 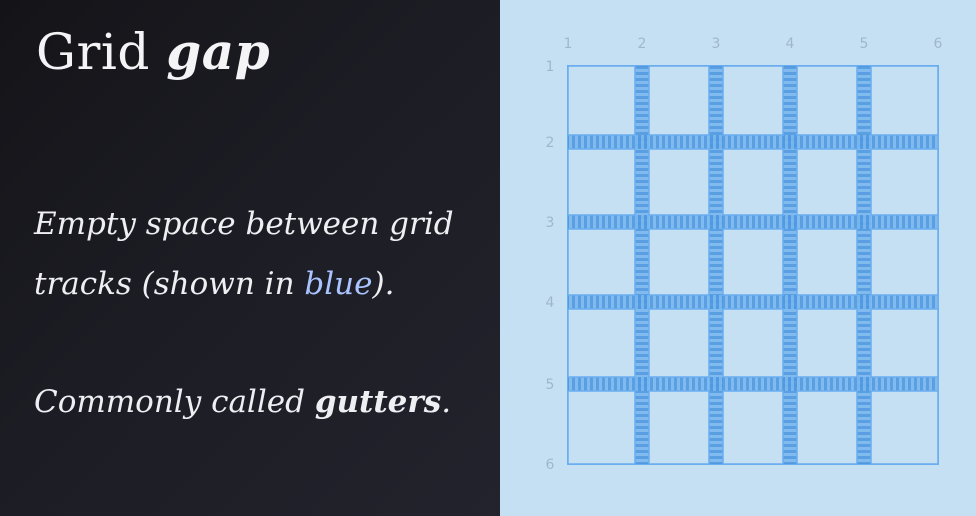 I want to click on definition-line-2: tracks (shown in blue)., so click(x=254, y=284).